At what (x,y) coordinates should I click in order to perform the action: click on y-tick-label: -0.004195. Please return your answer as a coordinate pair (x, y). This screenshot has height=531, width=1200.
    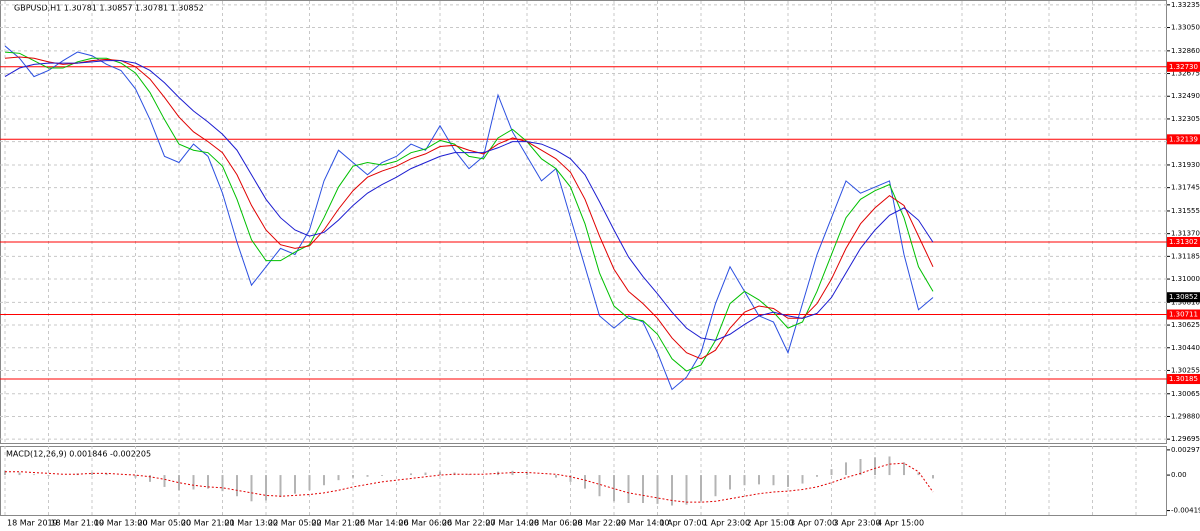
    Looking at the image, I should click on (1185, 511).